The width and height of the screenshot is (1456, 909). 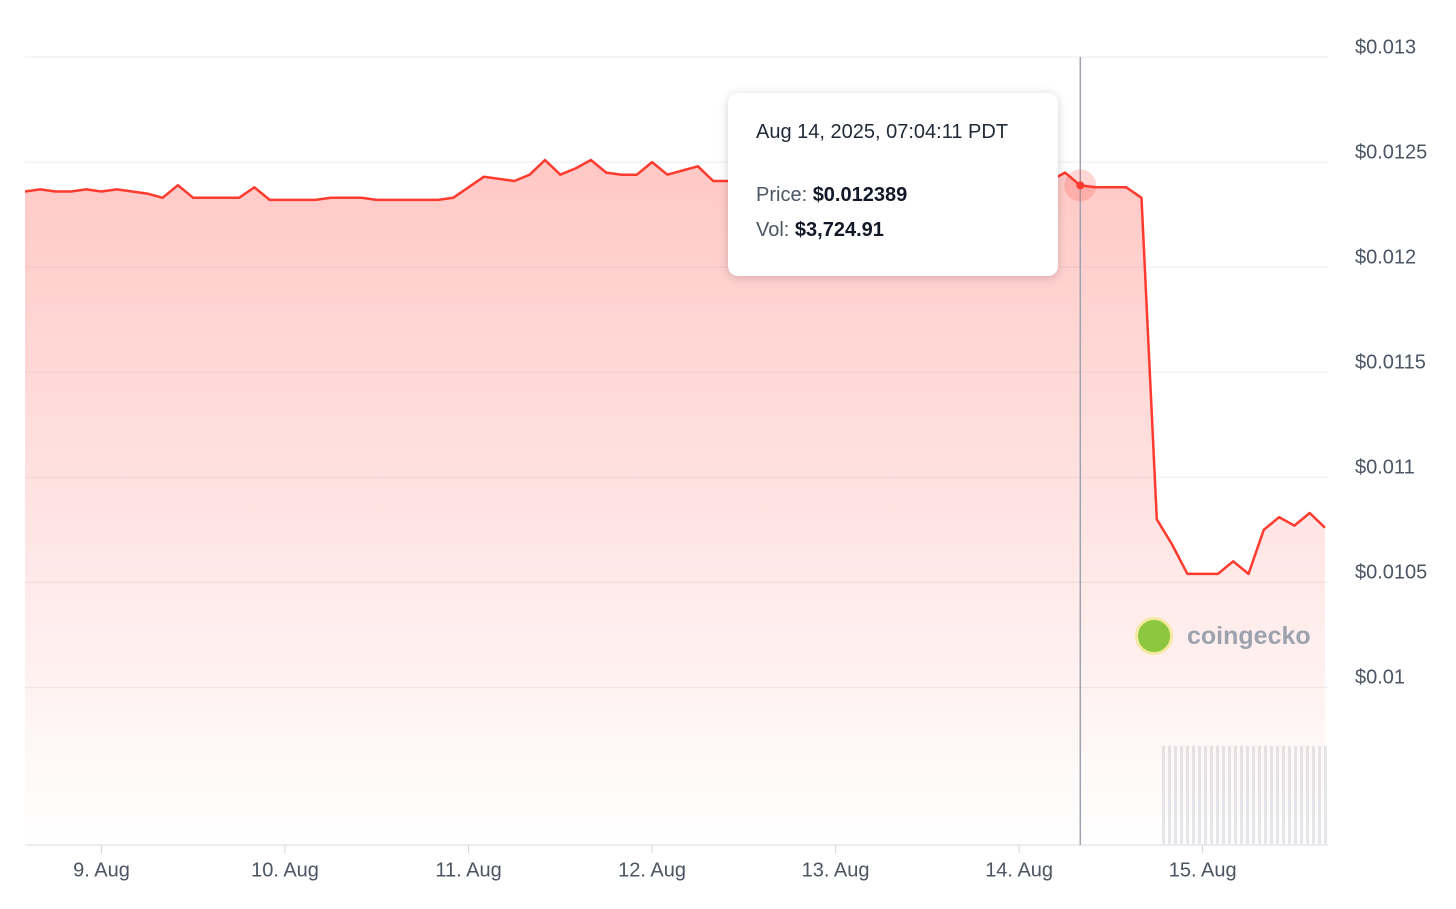 I want to click on x-tick-label: 12. Aug, so click(x=652, y=870).